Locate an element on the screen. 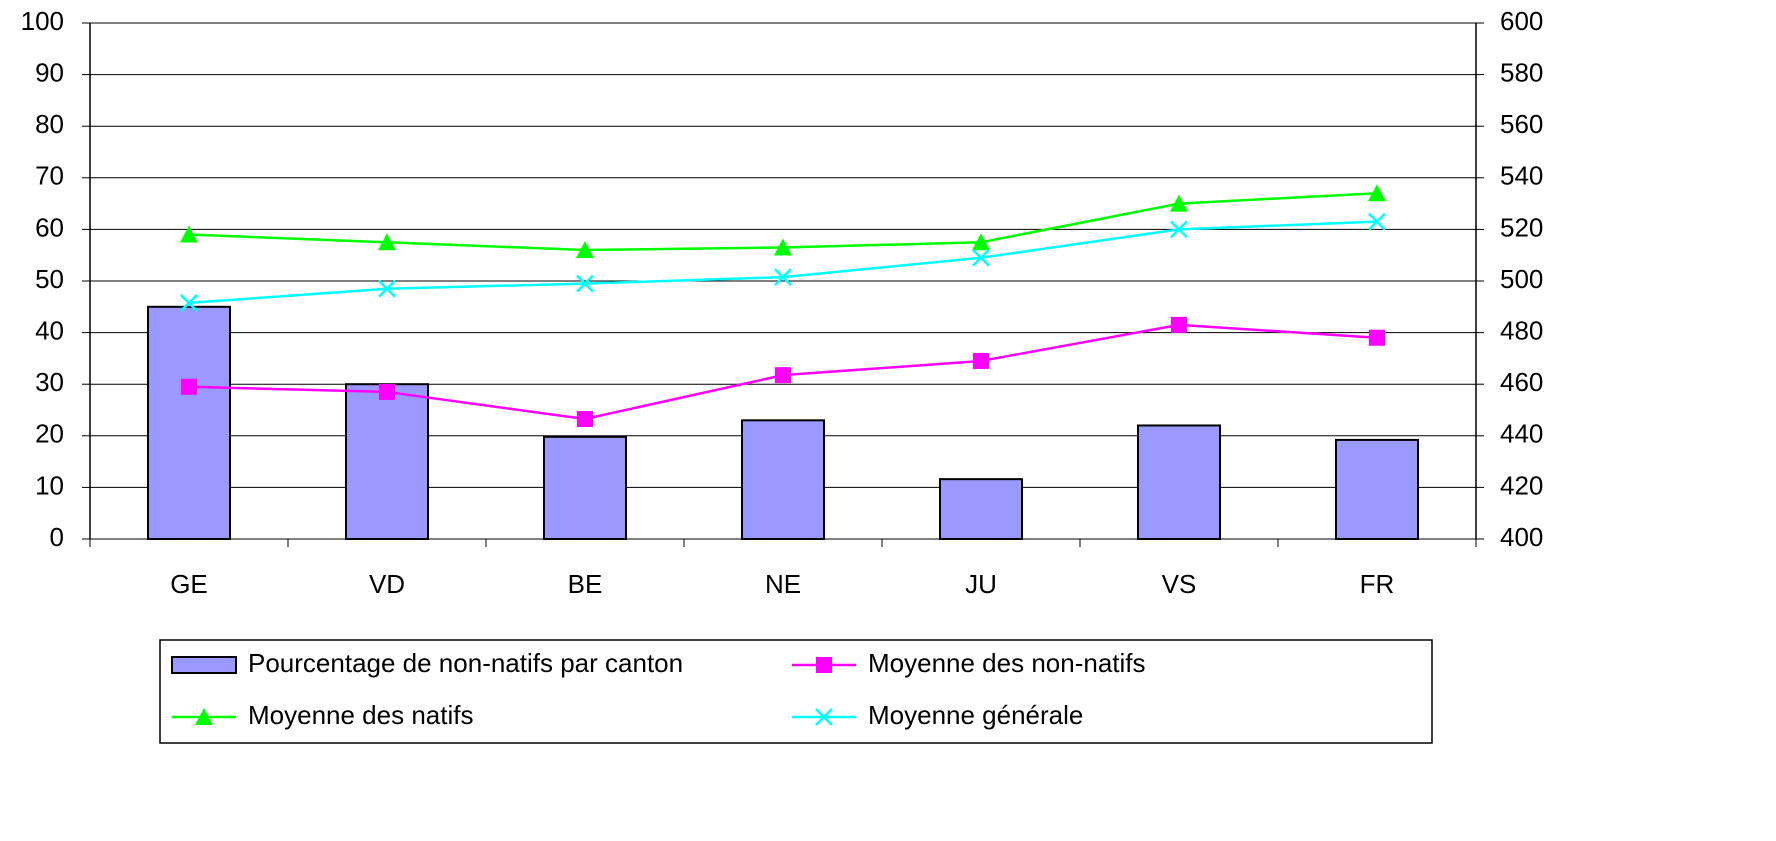 Image resolution: width=1776 pixels, height=841 pixels. x-tick-label: GE is located at coordinates (189, 584).